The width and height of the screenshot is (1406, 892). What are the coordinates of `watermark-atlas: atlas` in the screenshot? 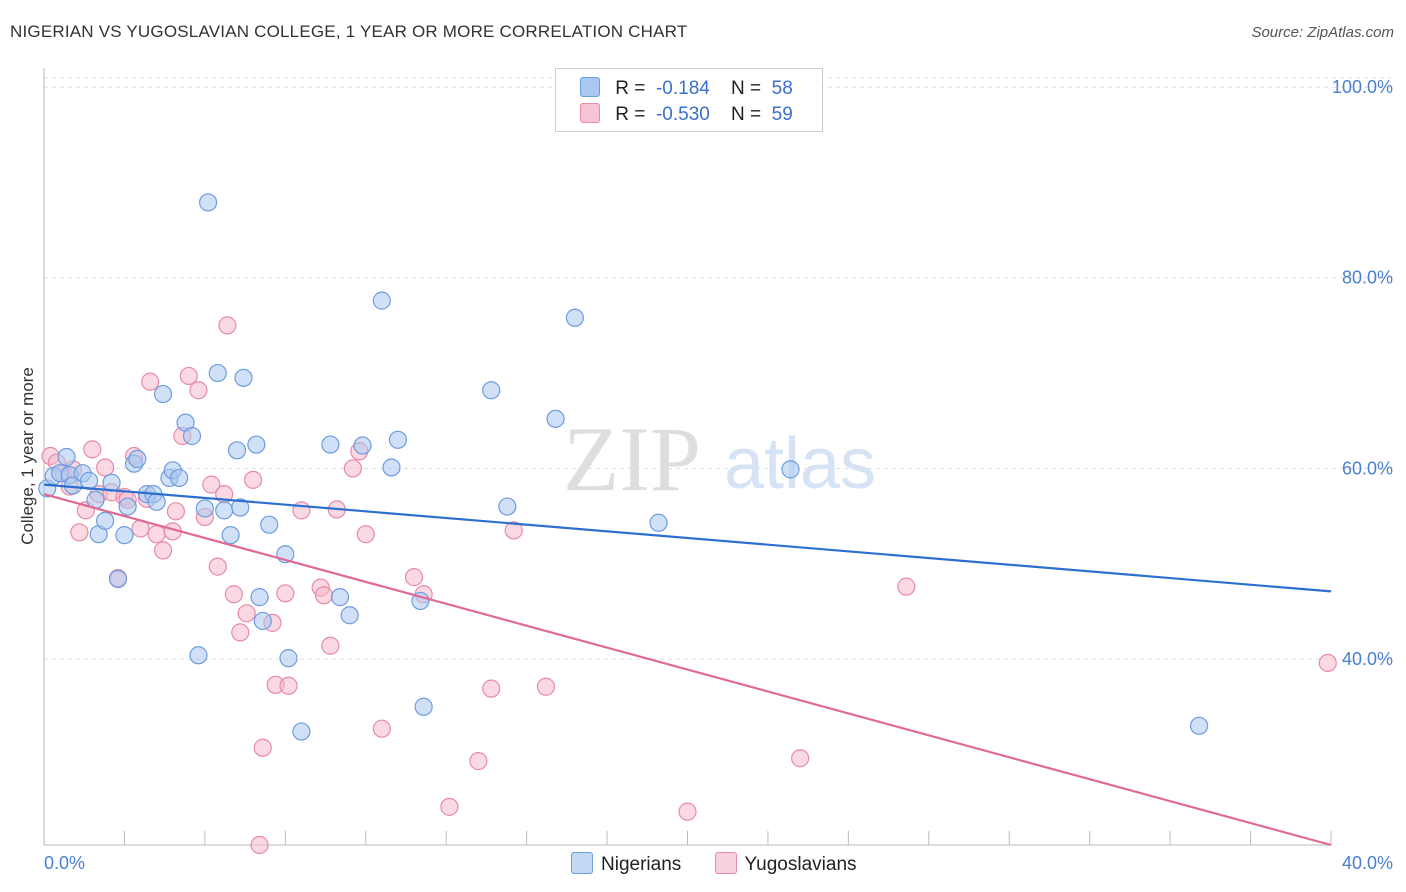 It's located at (800, 464).